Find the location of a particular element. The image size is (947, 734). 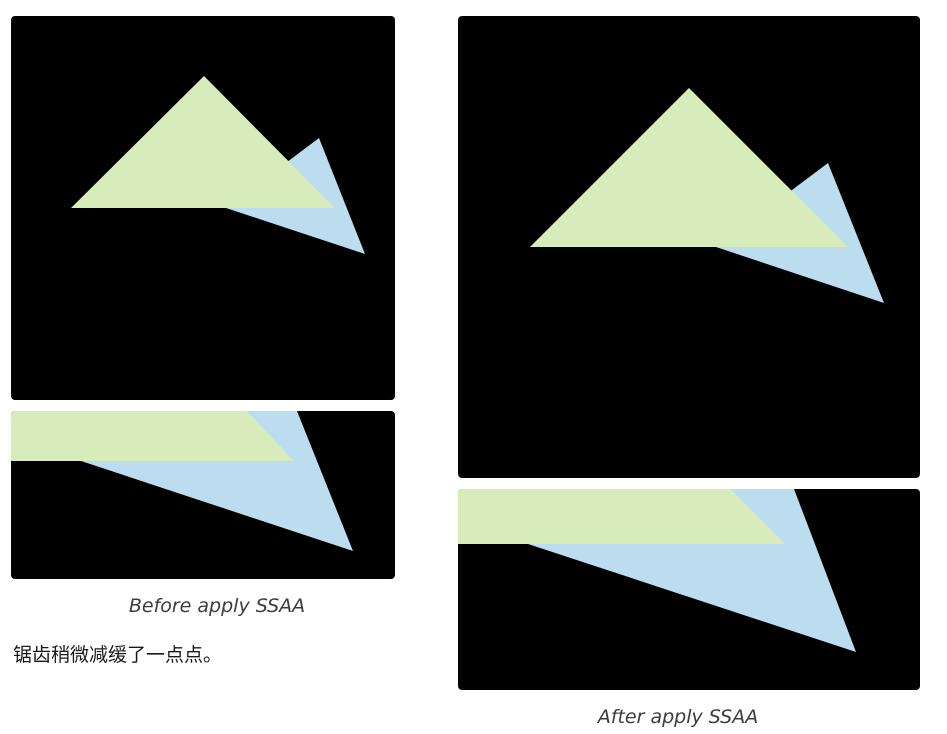

after-zoomed-image is located at coordinates (657, 570).